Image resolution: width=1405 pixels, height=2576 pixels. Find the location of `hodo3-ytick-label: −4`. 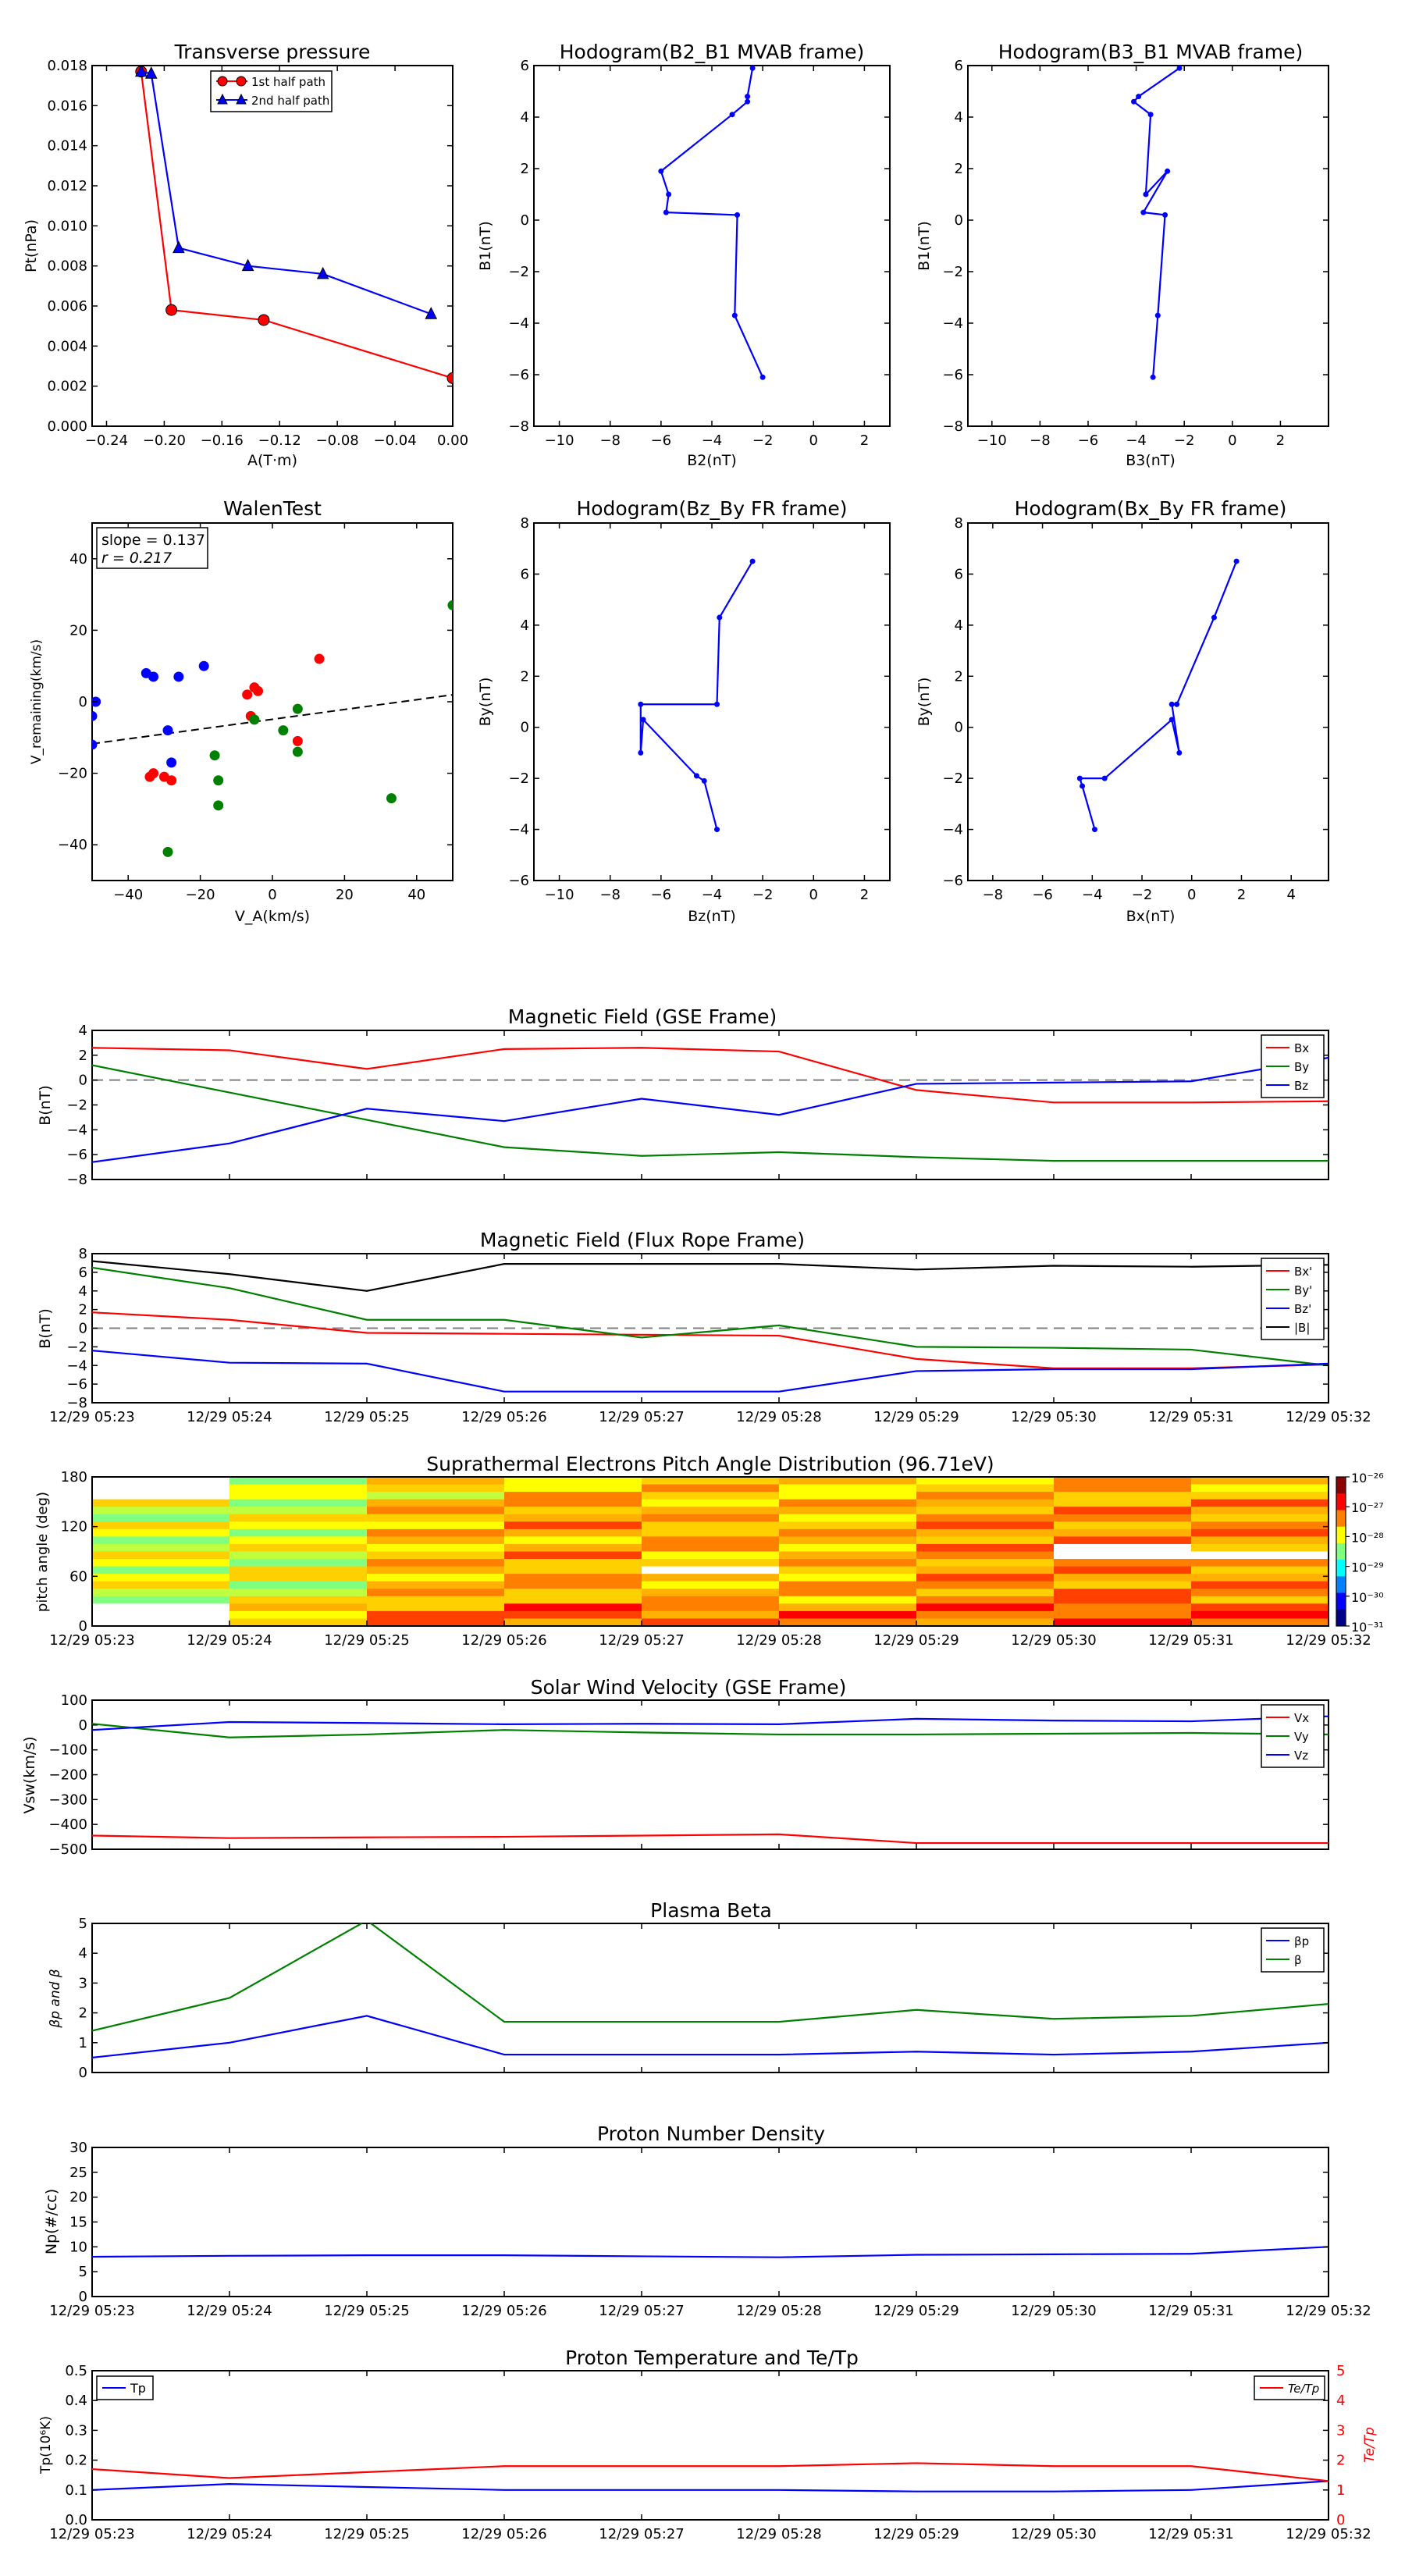

hodo3-ytick-label: −4 is located at coordinates (518, 830).